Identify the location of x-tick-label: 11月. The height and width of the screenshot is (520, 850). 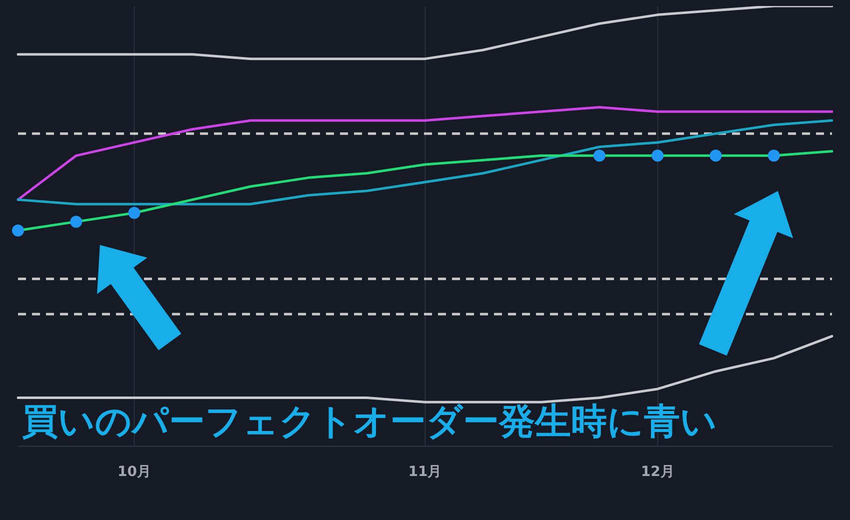
(425, 472).